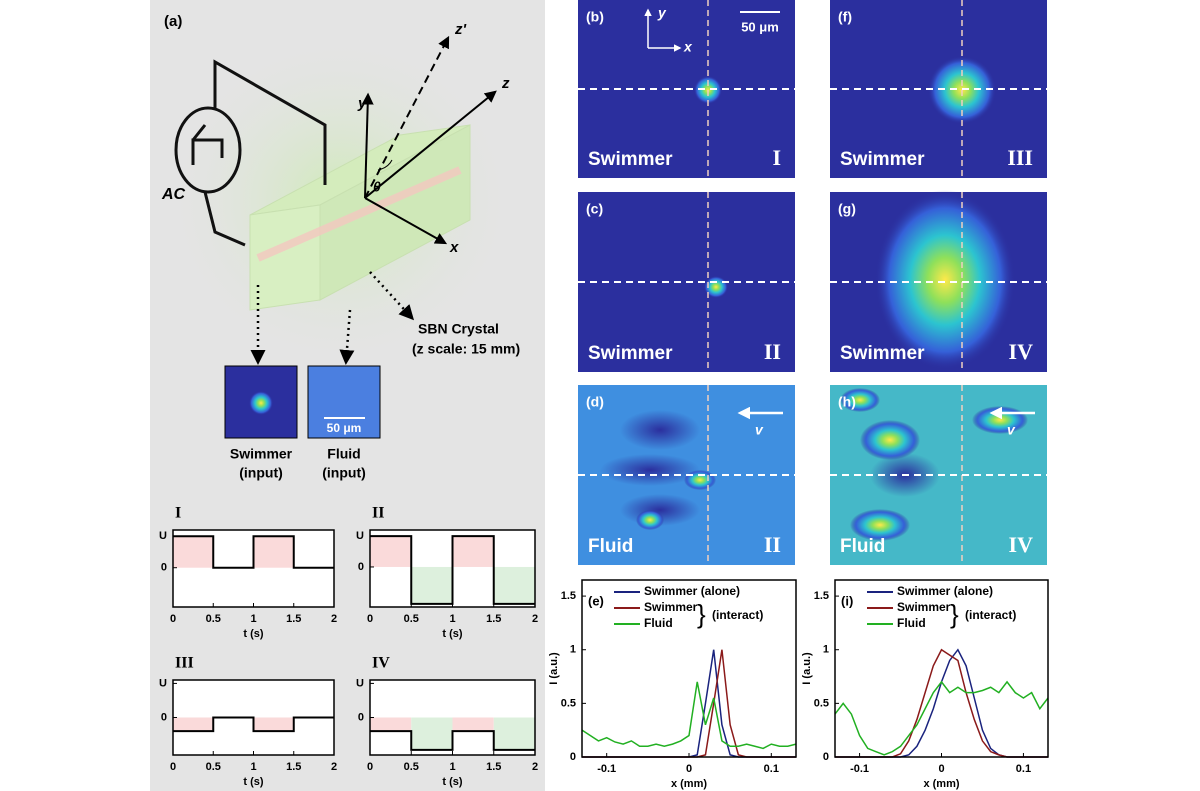 The image size is (1200, 791). I want to click on y-axis-label: I (a.u.), so click(807, 668).